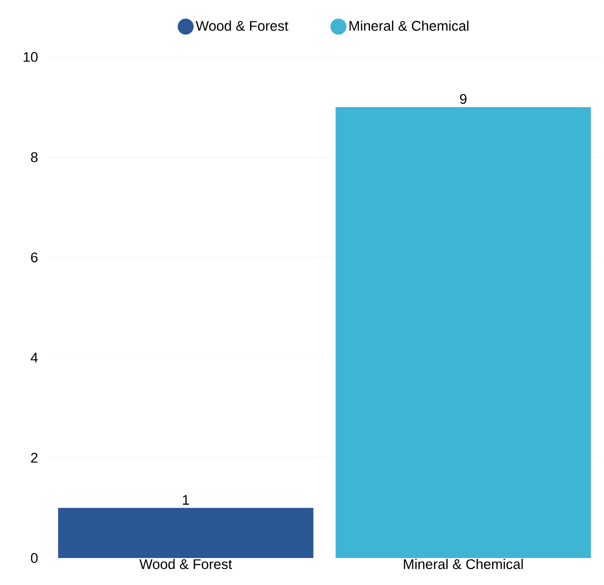  I want to click on data-label: 9, so click(463, 99).